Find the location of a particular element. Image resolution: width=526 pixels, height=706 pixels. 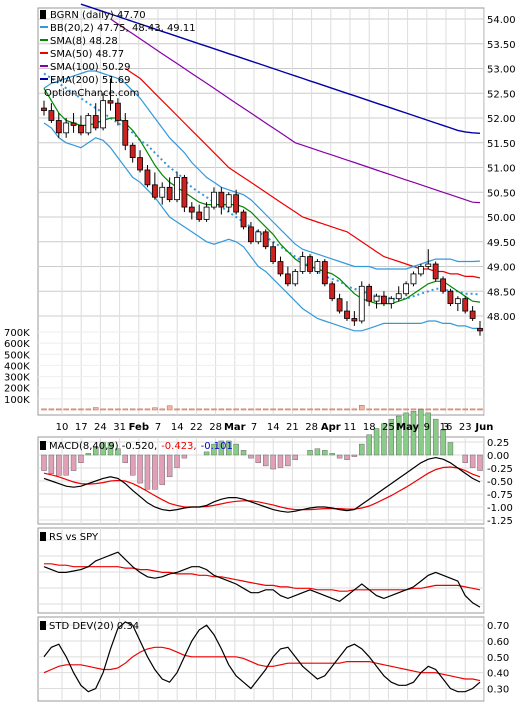

macd-tick-label: -1.25 is located at coordinates (500, 521).